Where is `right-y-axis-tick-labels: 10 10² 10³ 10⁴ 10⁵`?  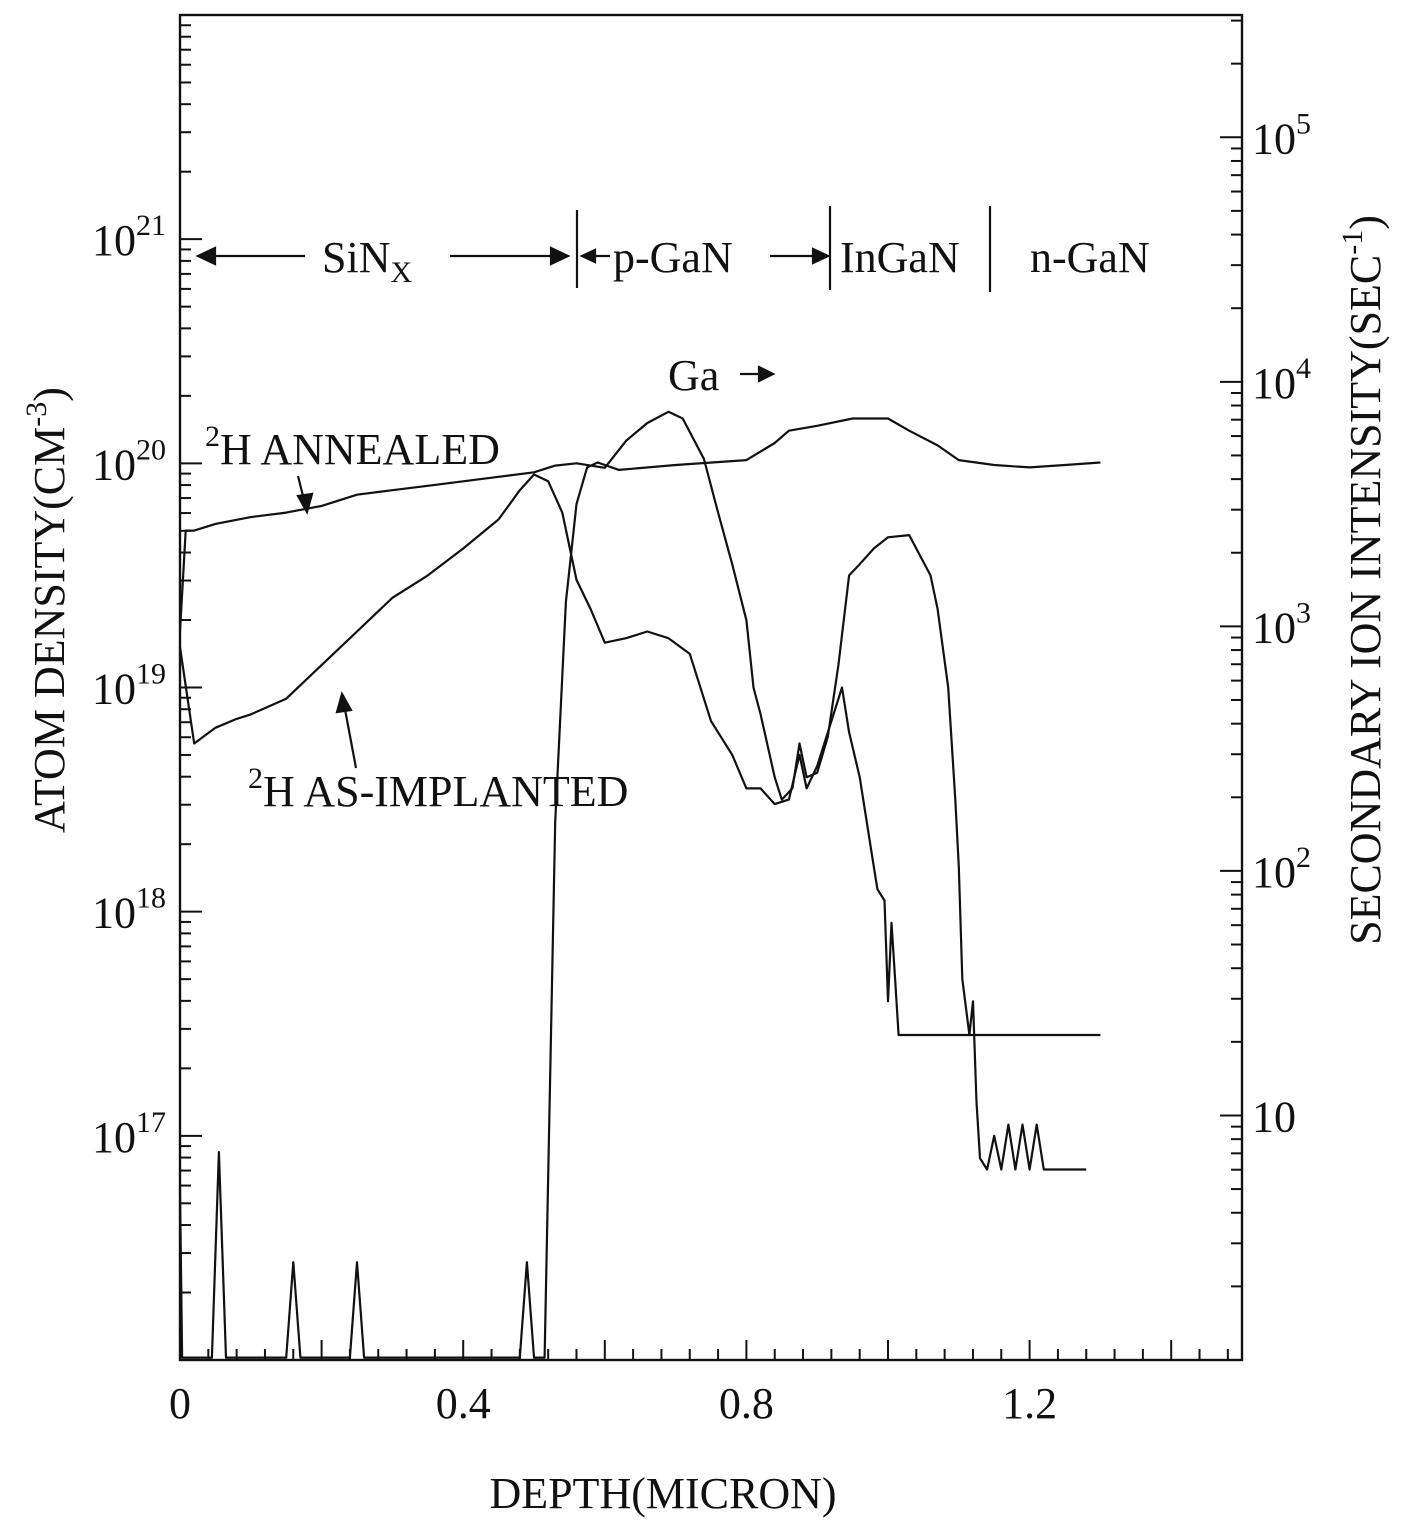 right-y-axis-tick-labels: 10 10² 10³ 10⁴ 10⁵ is located at coordinates (1281, 624).